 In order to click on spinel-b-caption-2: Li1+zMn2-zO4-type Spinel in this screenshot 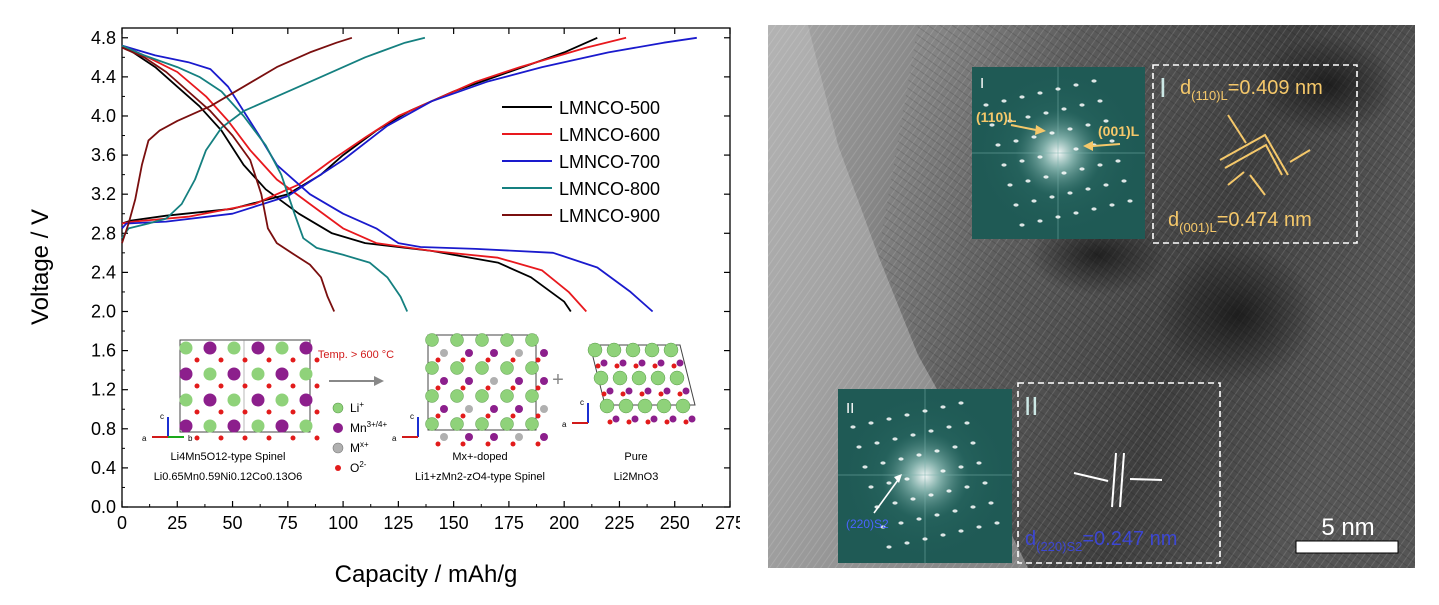, I will do `click(480, 477)`.